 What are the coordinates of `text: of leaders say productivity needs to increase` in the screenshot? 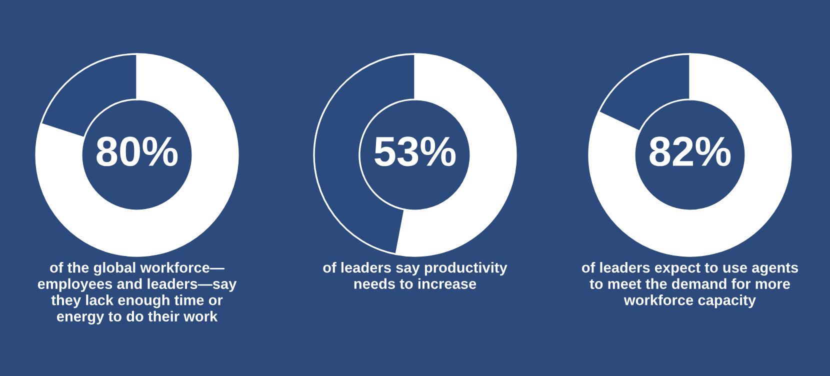 It's located at (415, 275).